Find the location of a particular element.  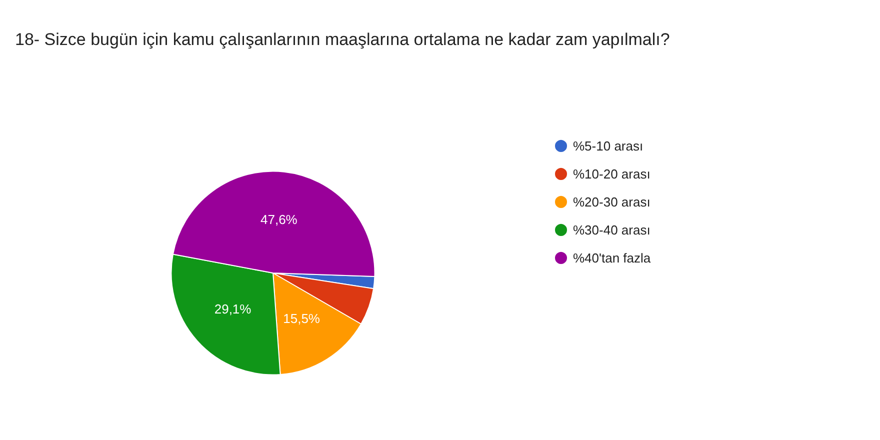

data-label: 47,6% is located at coordinates (279, 219).